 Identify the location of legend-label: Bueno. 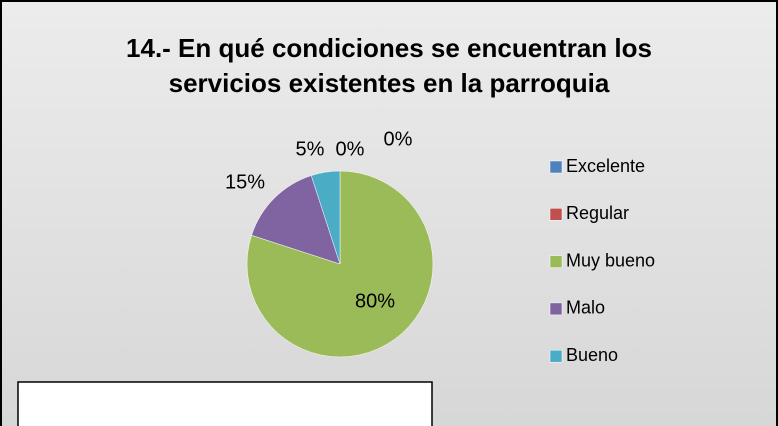
(592, 355).